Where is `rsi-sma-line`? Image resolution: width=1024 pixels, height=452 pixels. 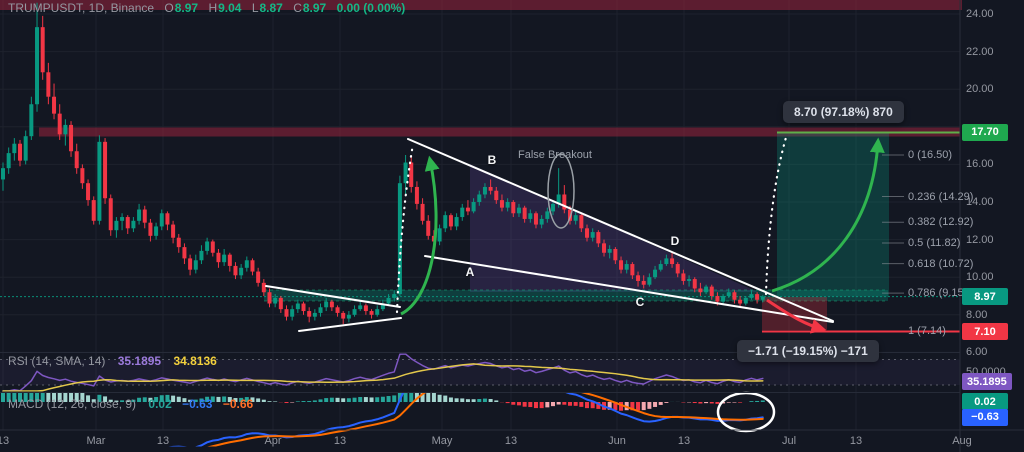
rsi-sma-line is located at coordinates (383, 377).